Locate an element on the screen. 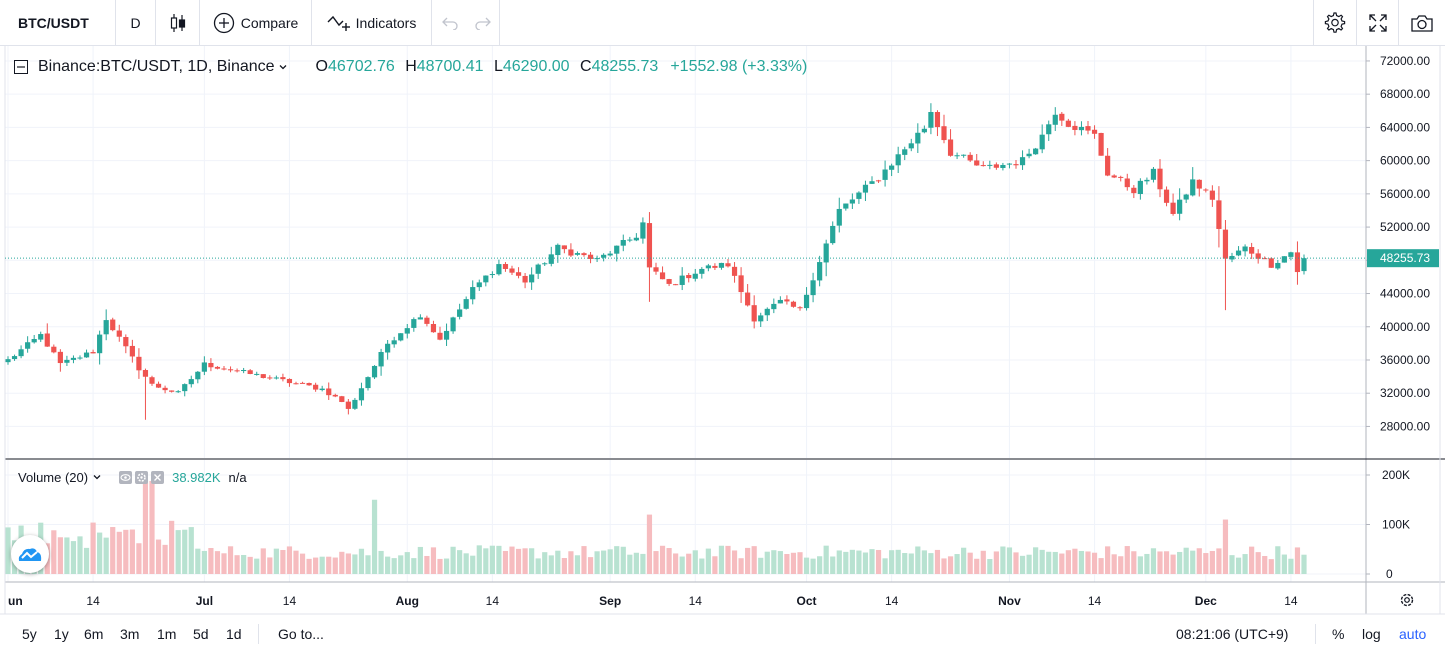 Image resolution: width=1445 pixels, height=660 pixels. screenshot-button is located at coordinates (1421, 23).